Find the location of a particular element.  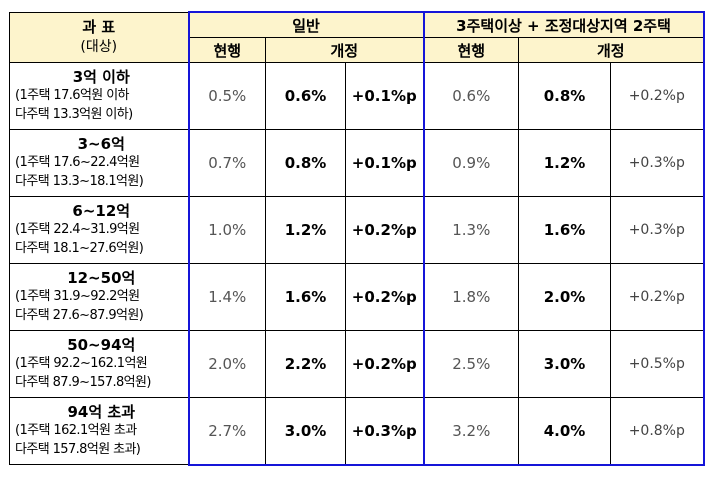

gen-revised-header: 개정 is located at coordinates (344, 50).